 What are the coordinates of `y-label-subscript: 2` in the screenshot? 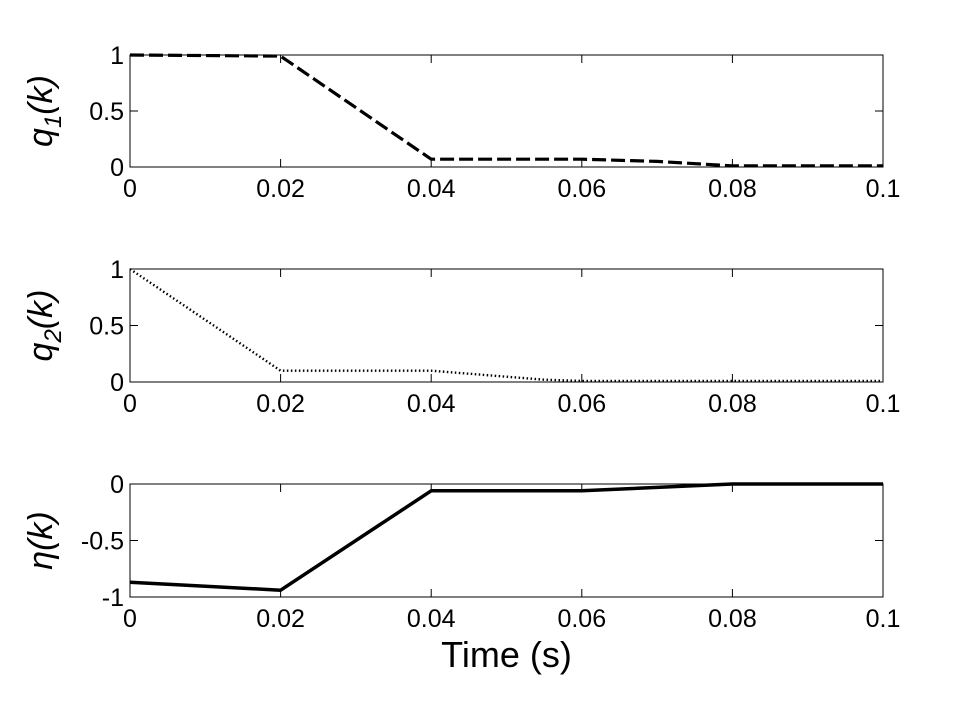 It's located at (53, 336).